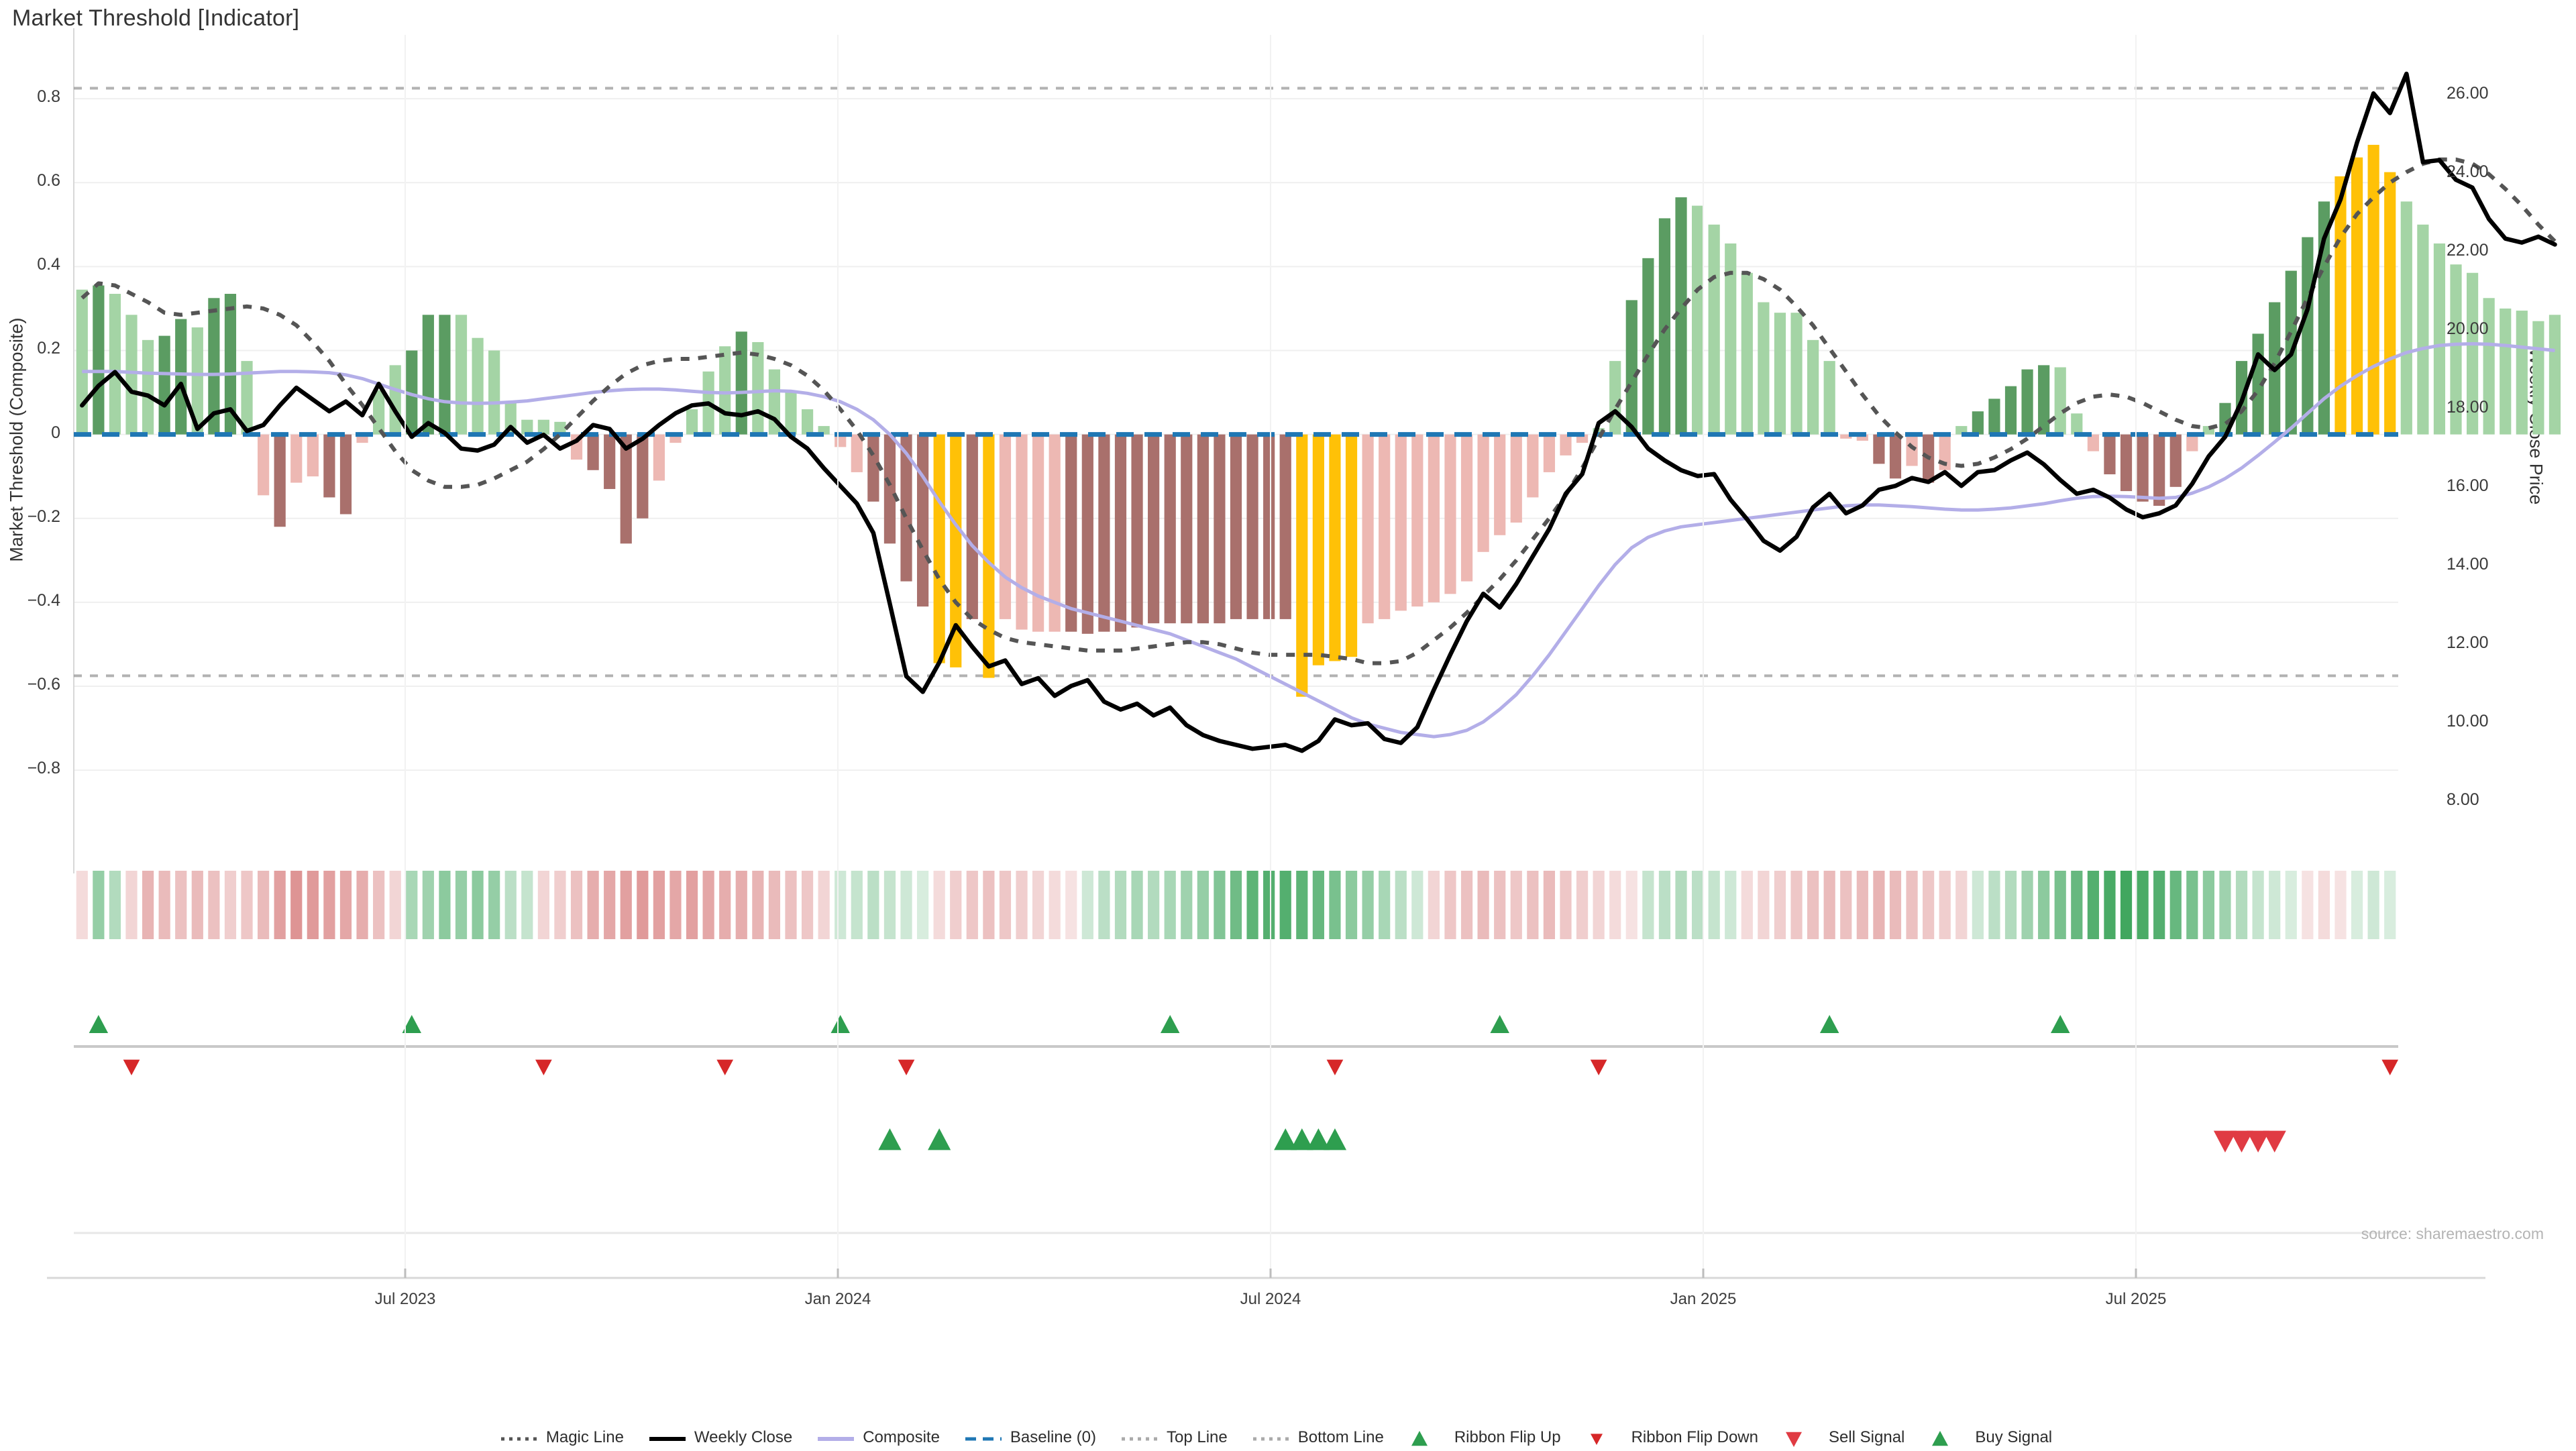 Image resolution: width=2576 pixels, height=1451 pixels. What do you see at coordinates (156, 18) in the screenshot?
I see `page-title: Market Threshold [Indicator]` at bounding box center [156, 18].